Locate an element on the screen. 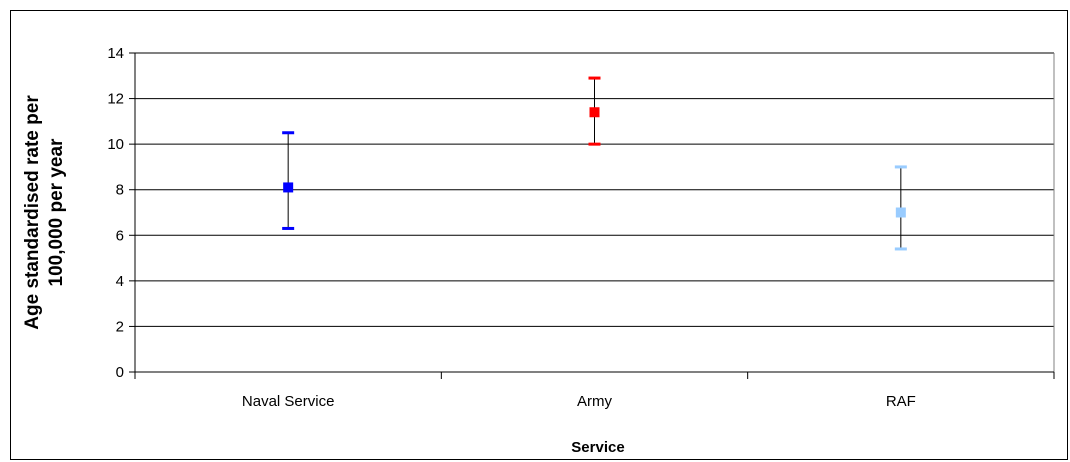 This screenshot has width=1070, height=462. x-category-labels: Naval Service Army RAF is located at coordinates (579, 401).